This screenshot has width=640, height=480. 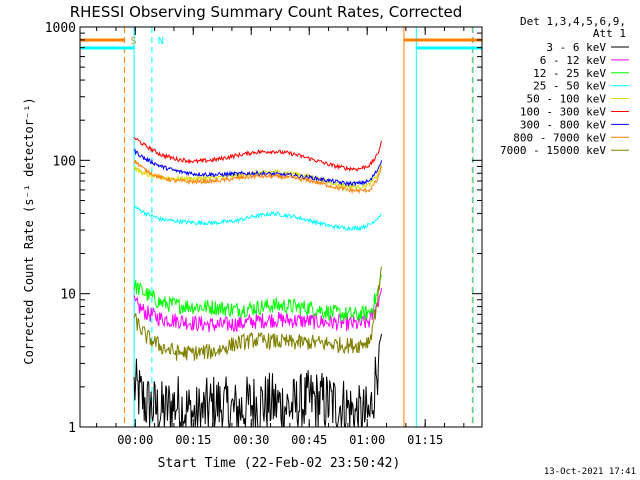 I want to click on marker-label-s: S, so click(x=133, y=41).